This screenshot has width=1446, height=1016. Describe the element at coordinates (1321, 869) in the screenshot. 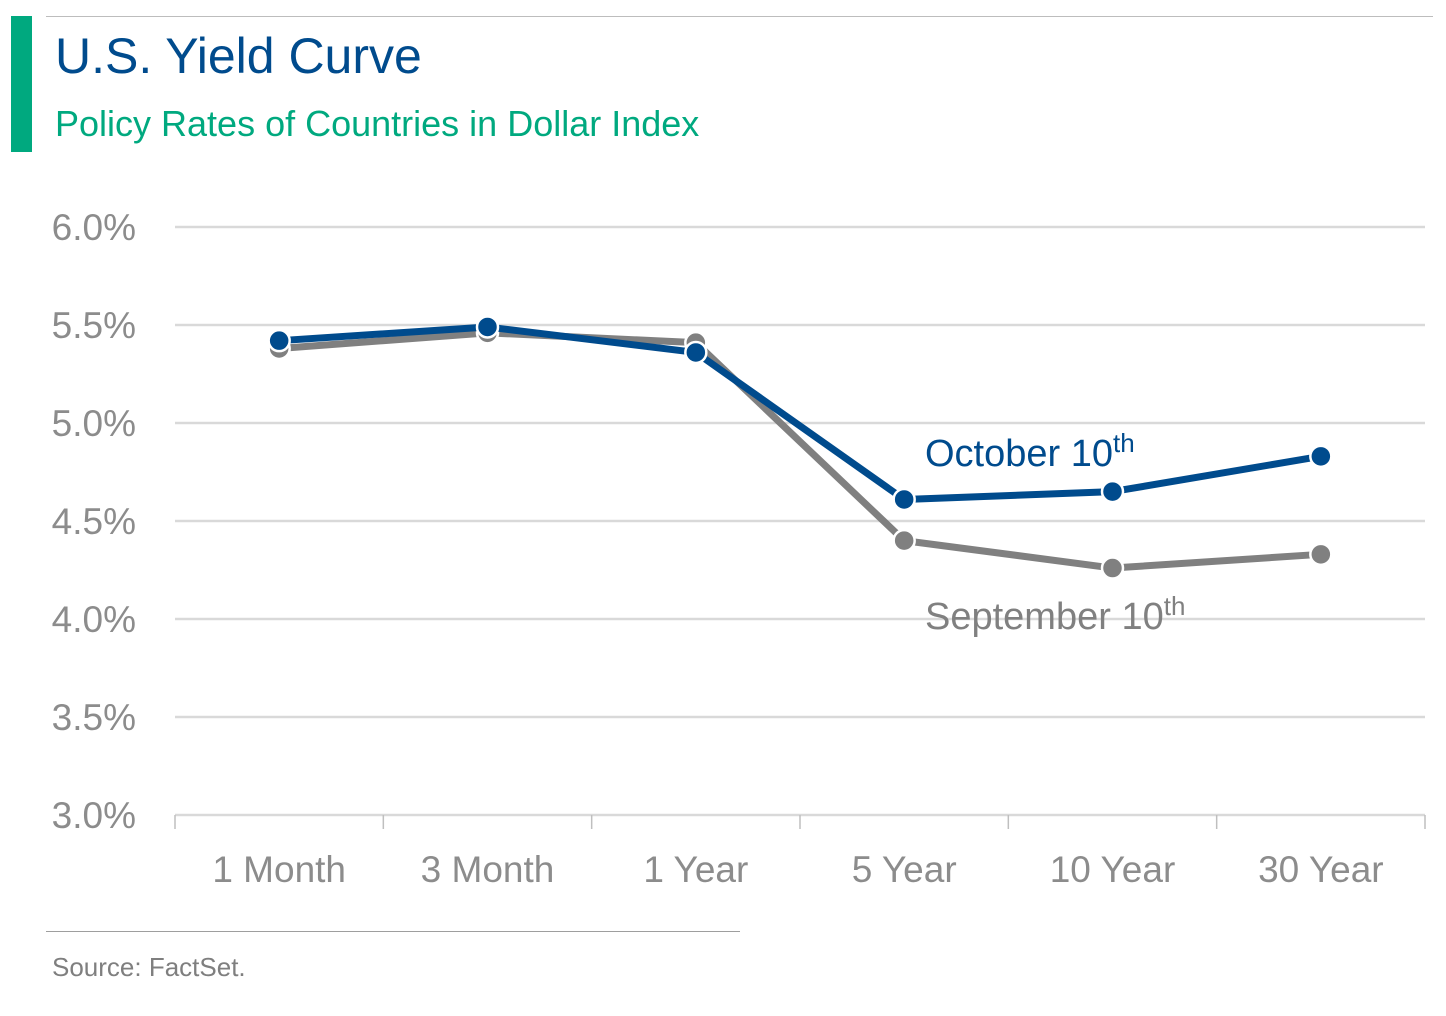

I see `x-tick-label: 30 Year` at that location.